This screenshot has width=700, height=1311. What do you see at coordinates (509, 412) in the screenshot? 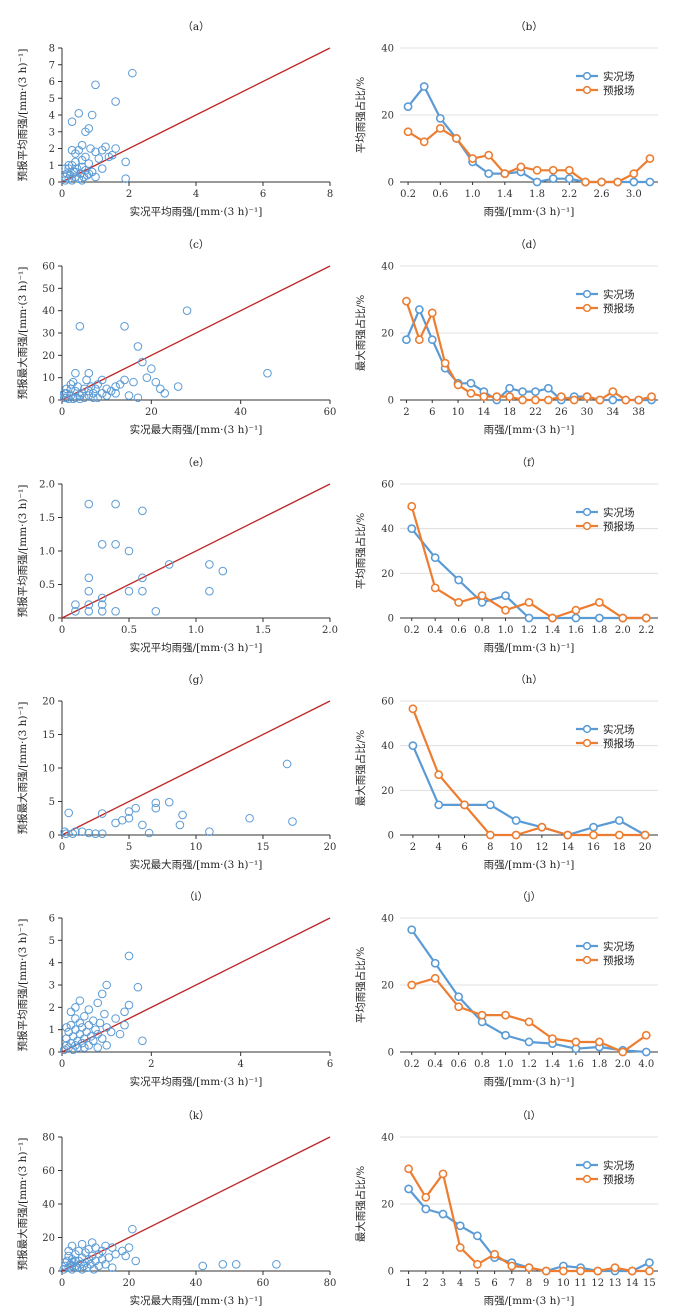
I see `x-tick-label: 18` at bounding box center [509, 412].